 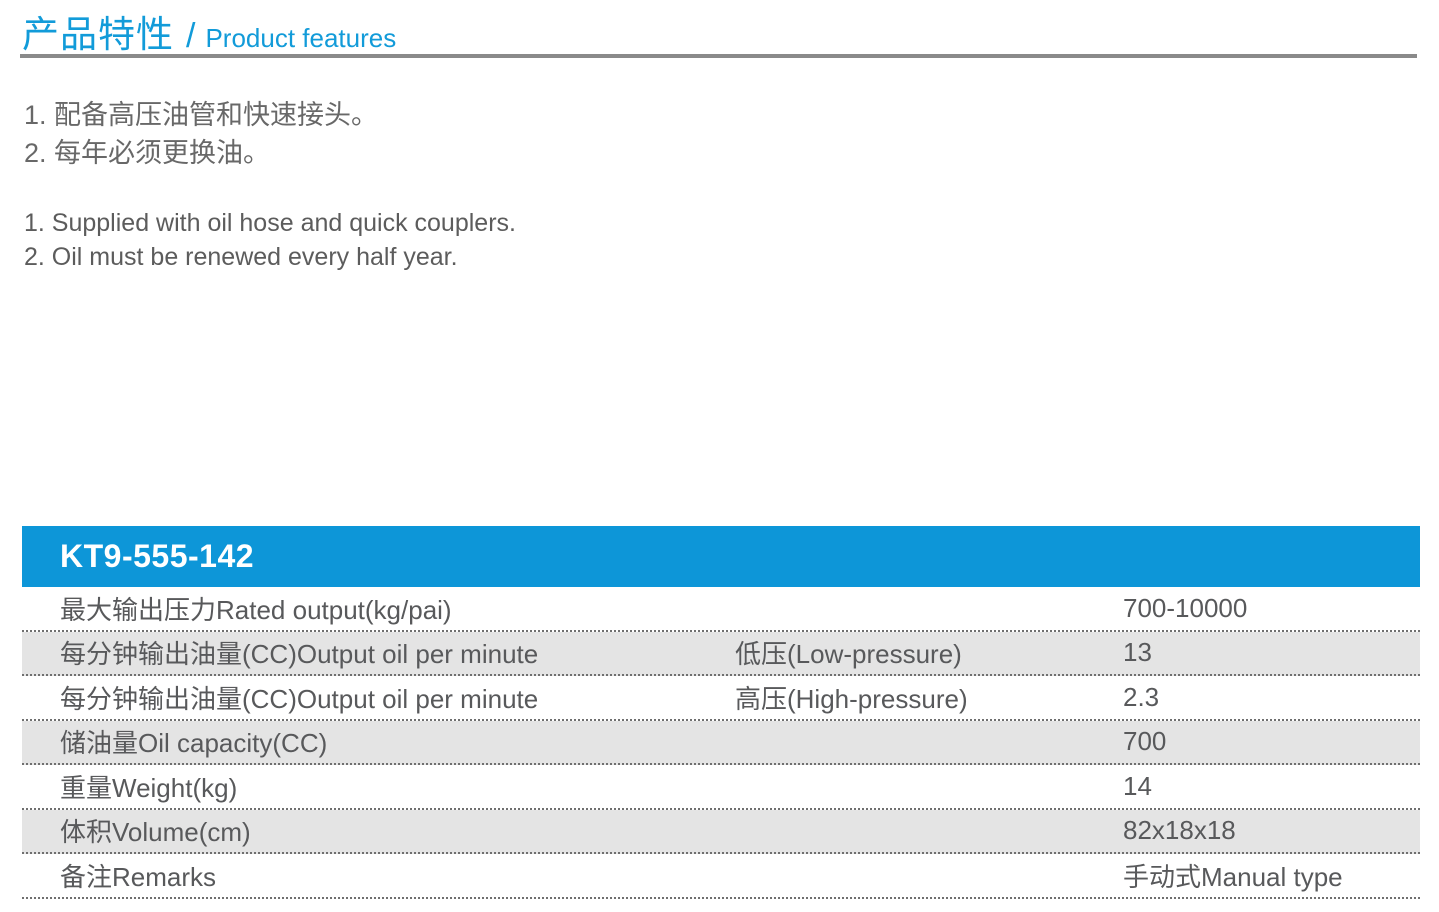 I want to click on row-label: 重量Weight(kg), so click(x=149, y=787).